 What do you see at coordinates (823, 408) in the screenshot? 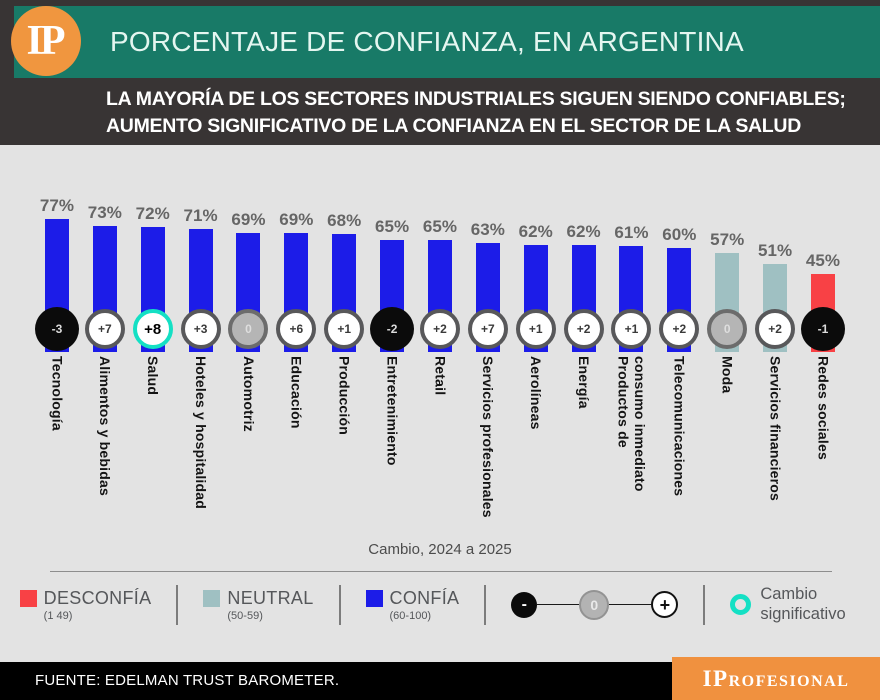
I see `sector-label: Redes sociales` at bounding box center [823, 408].